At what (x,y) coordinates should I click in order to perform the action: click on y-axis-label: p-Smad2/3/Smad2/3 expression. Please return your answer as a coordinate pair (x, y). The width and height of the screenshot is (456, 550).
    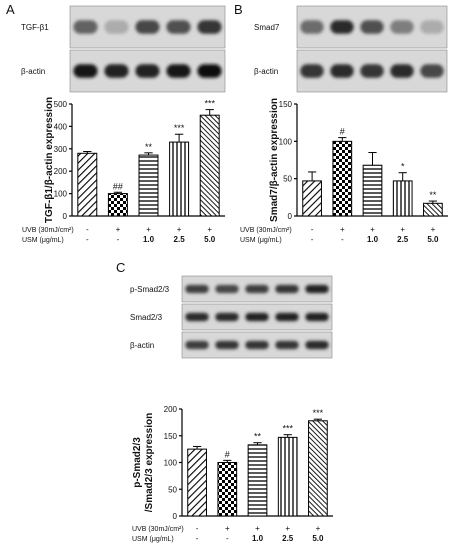
    Looking at the image, I should click on (143, 463).